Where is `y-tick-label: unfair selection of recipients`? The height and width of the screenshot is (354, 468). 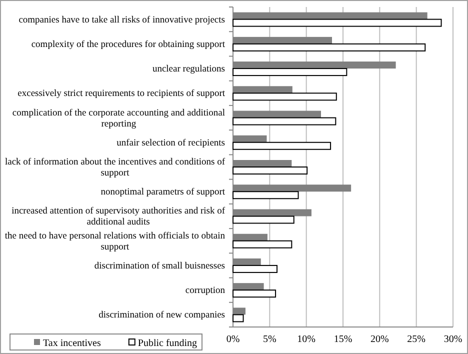
y-tick-label: unfair selection of recipients is located at coordinates (171, 143).